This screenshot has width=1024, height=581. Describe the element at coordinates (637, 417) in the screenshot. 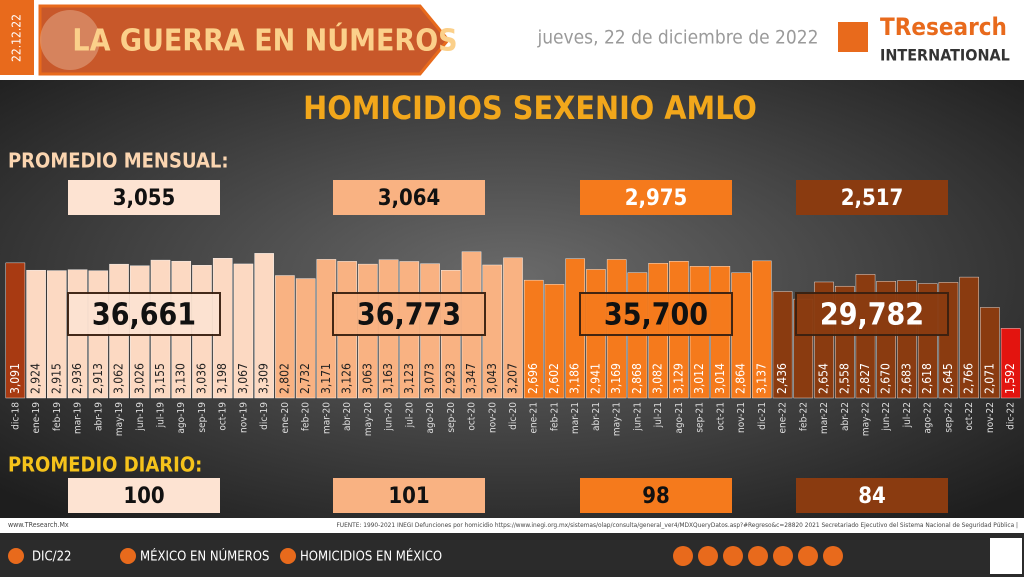

I see `x-tick-label: jun-21` at that location.